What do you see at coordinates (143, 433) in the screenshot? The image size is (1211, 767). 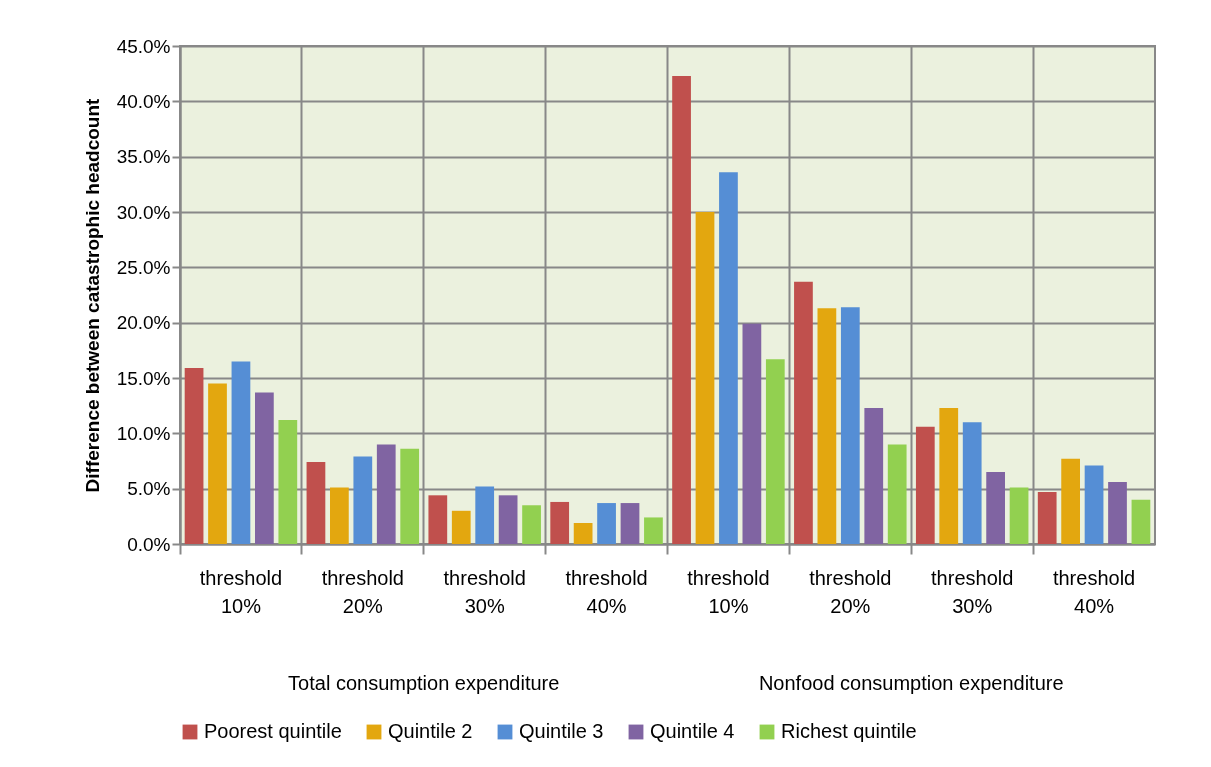 I see `y-tick-label: 10.0%` at bounding box center [143, 433].